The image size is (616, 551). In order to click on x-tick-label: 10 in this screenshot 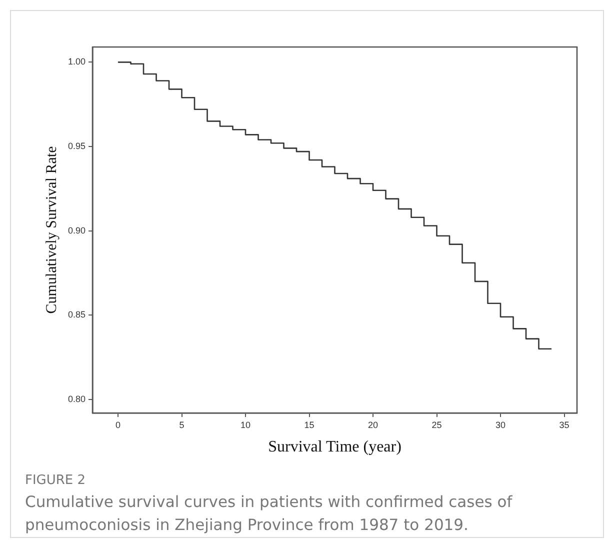, I will do `click(245, 425)`.